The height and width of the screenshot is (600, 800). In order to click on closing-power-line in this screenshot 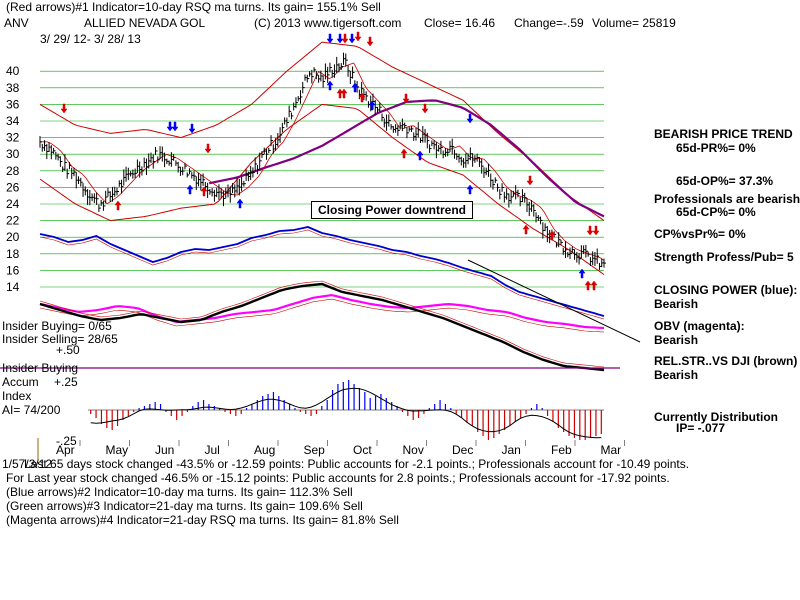, I will do `click(322, 271)`.